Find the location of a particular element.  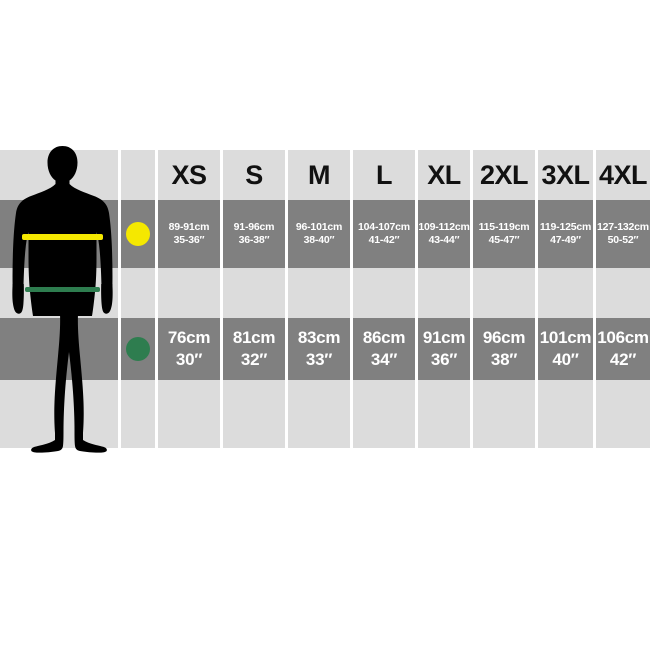

size-header-4xl: 4XL is located at coordinates (623, 175).